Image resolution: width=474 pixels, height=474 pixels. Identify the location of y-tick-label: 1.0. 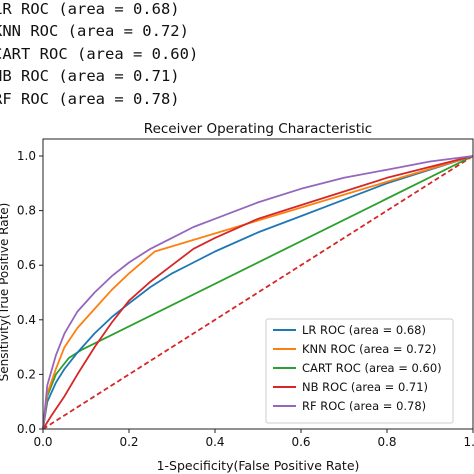
(26, 156).